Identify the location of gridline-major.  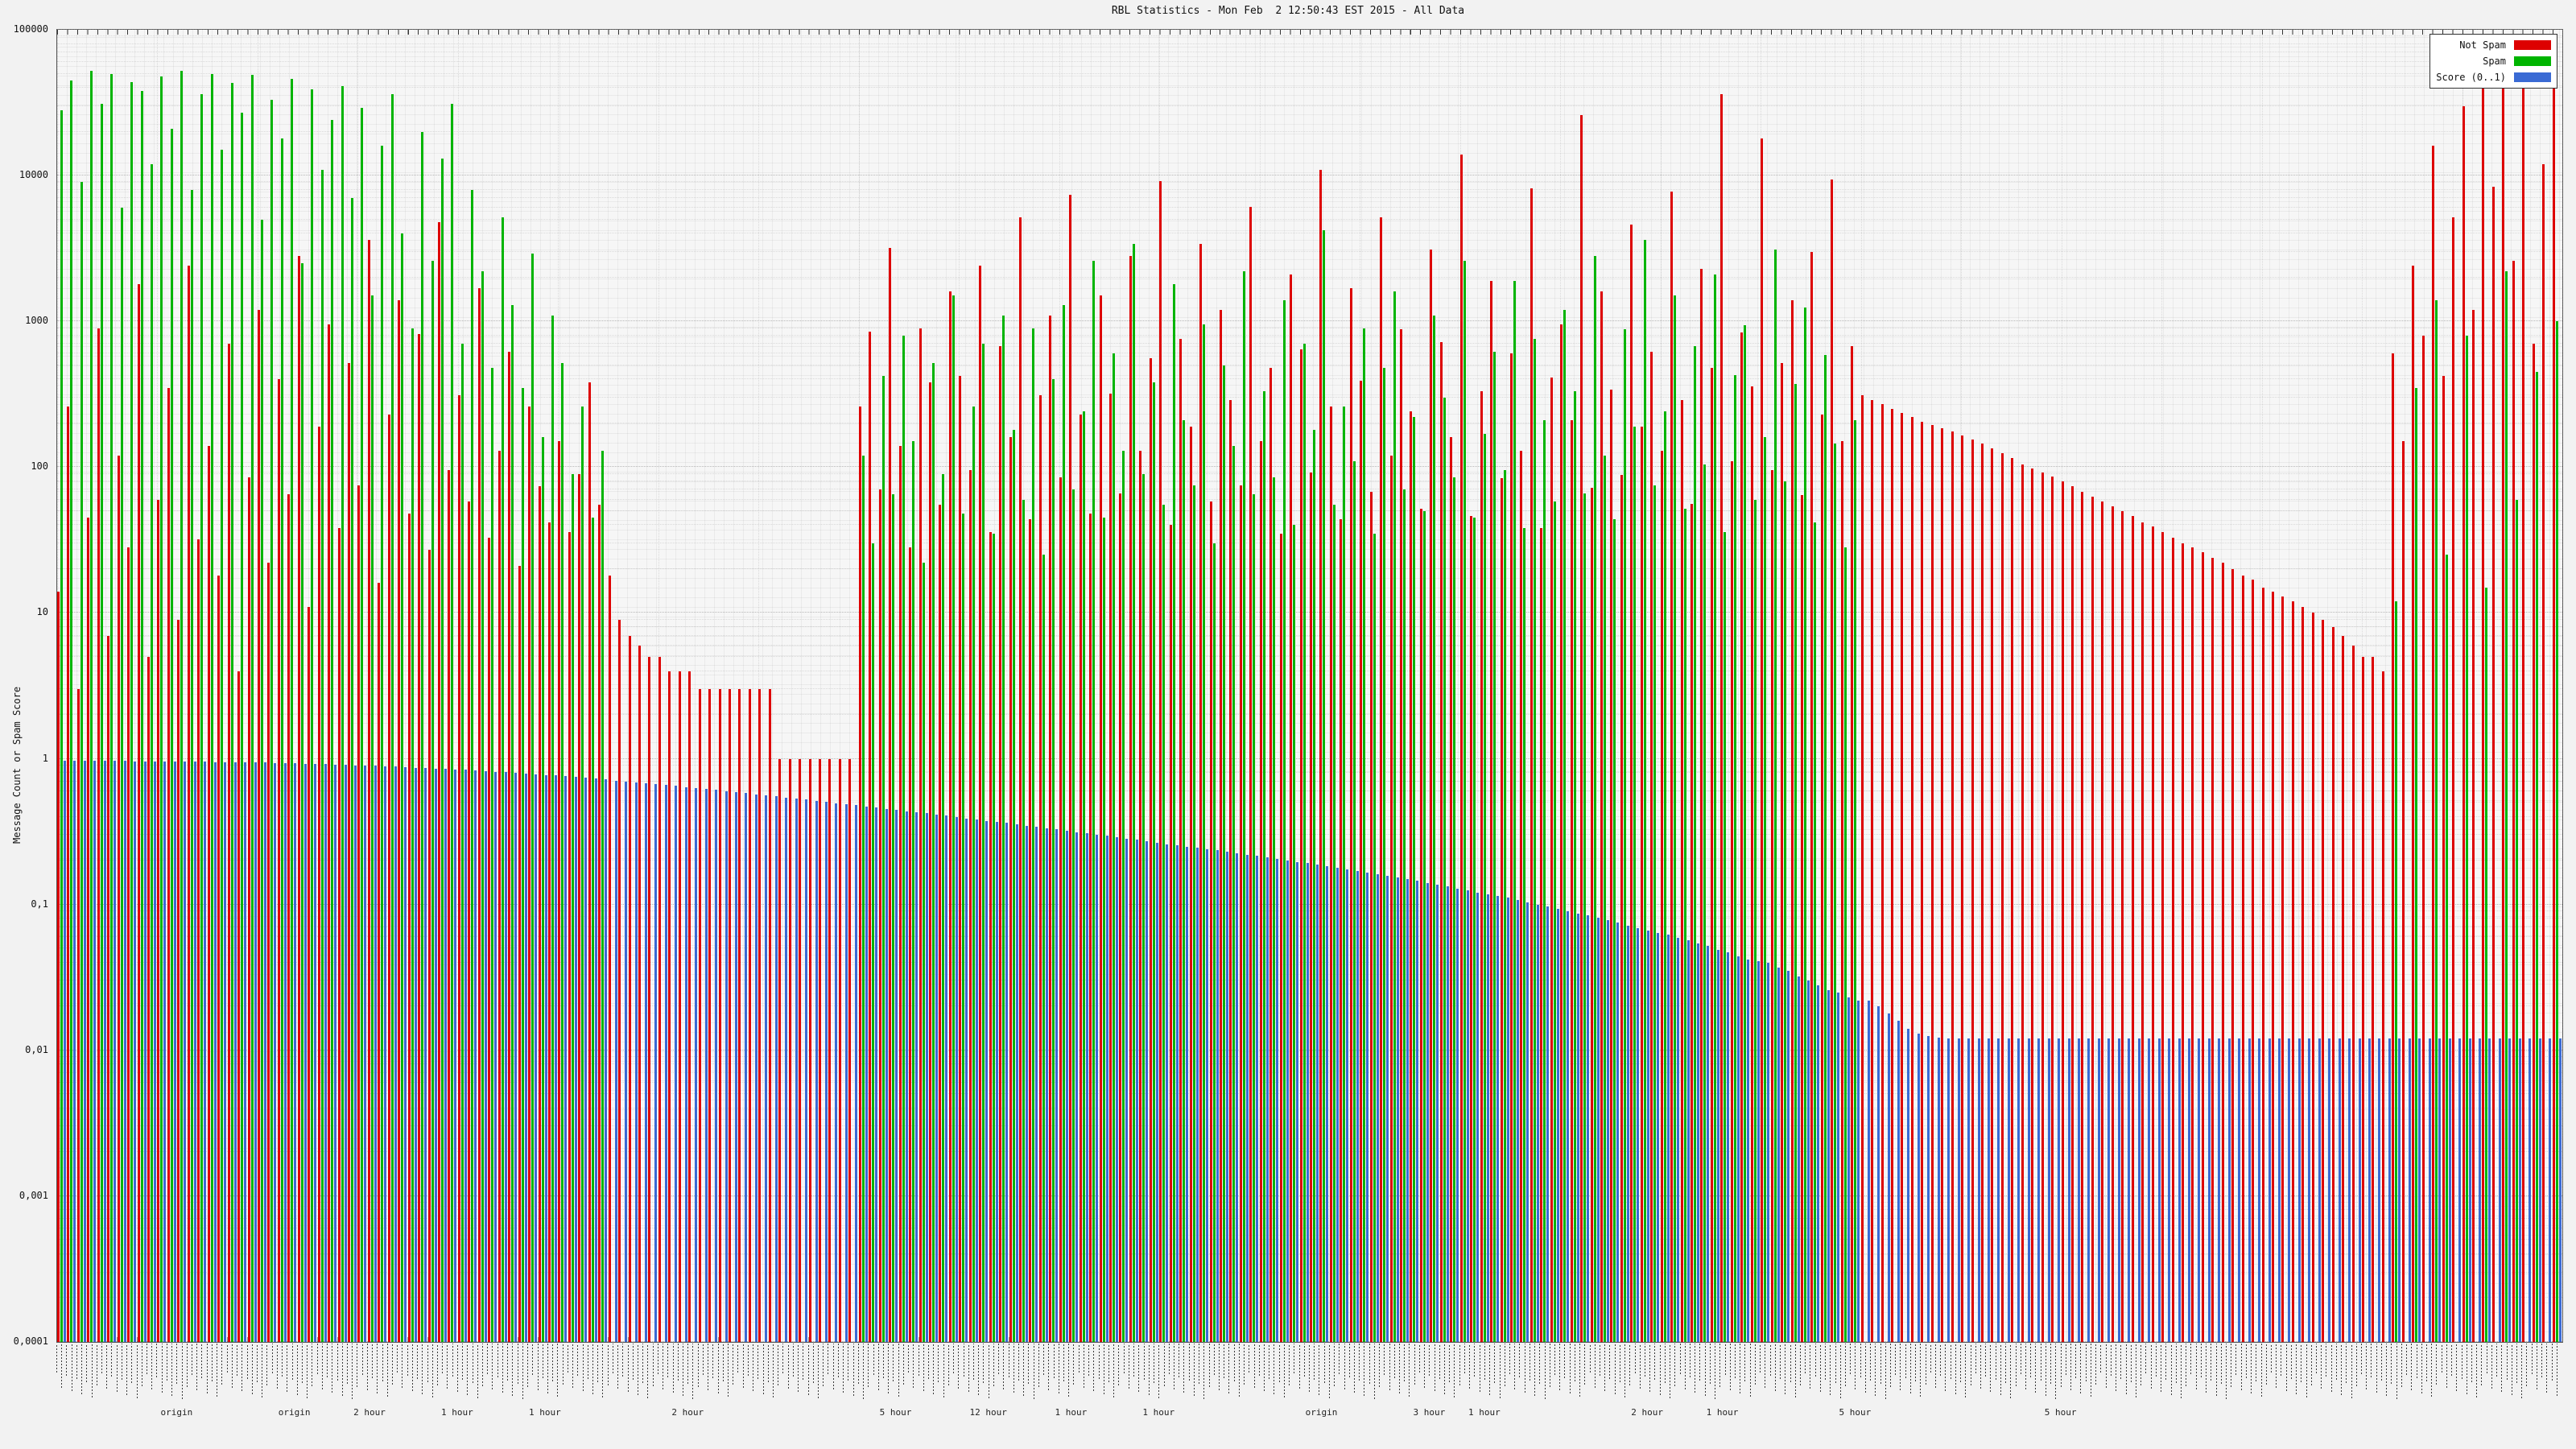
(1309, 321).